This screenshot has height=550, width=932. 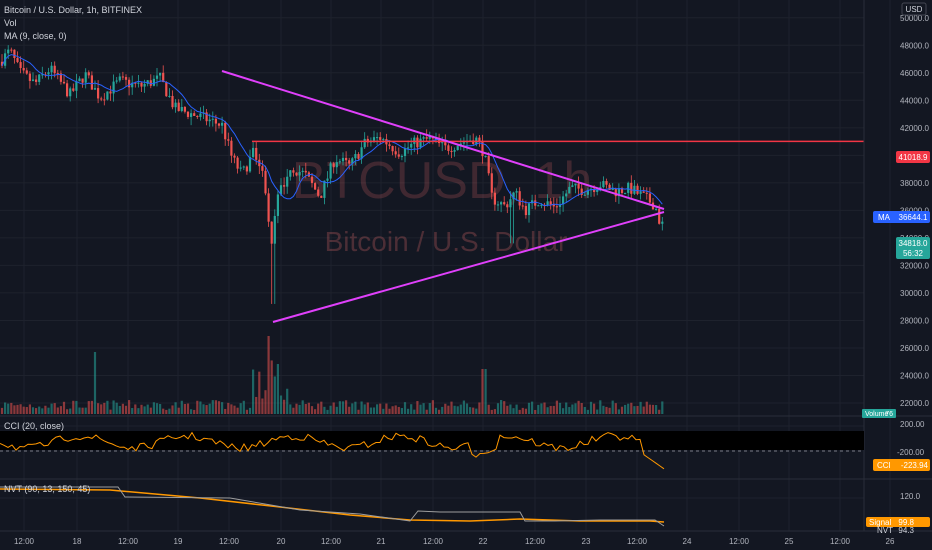 What do you see at coordinates (332, 375) in the screenshot?
I see `volume-bars` at bounding box center [332, 375].